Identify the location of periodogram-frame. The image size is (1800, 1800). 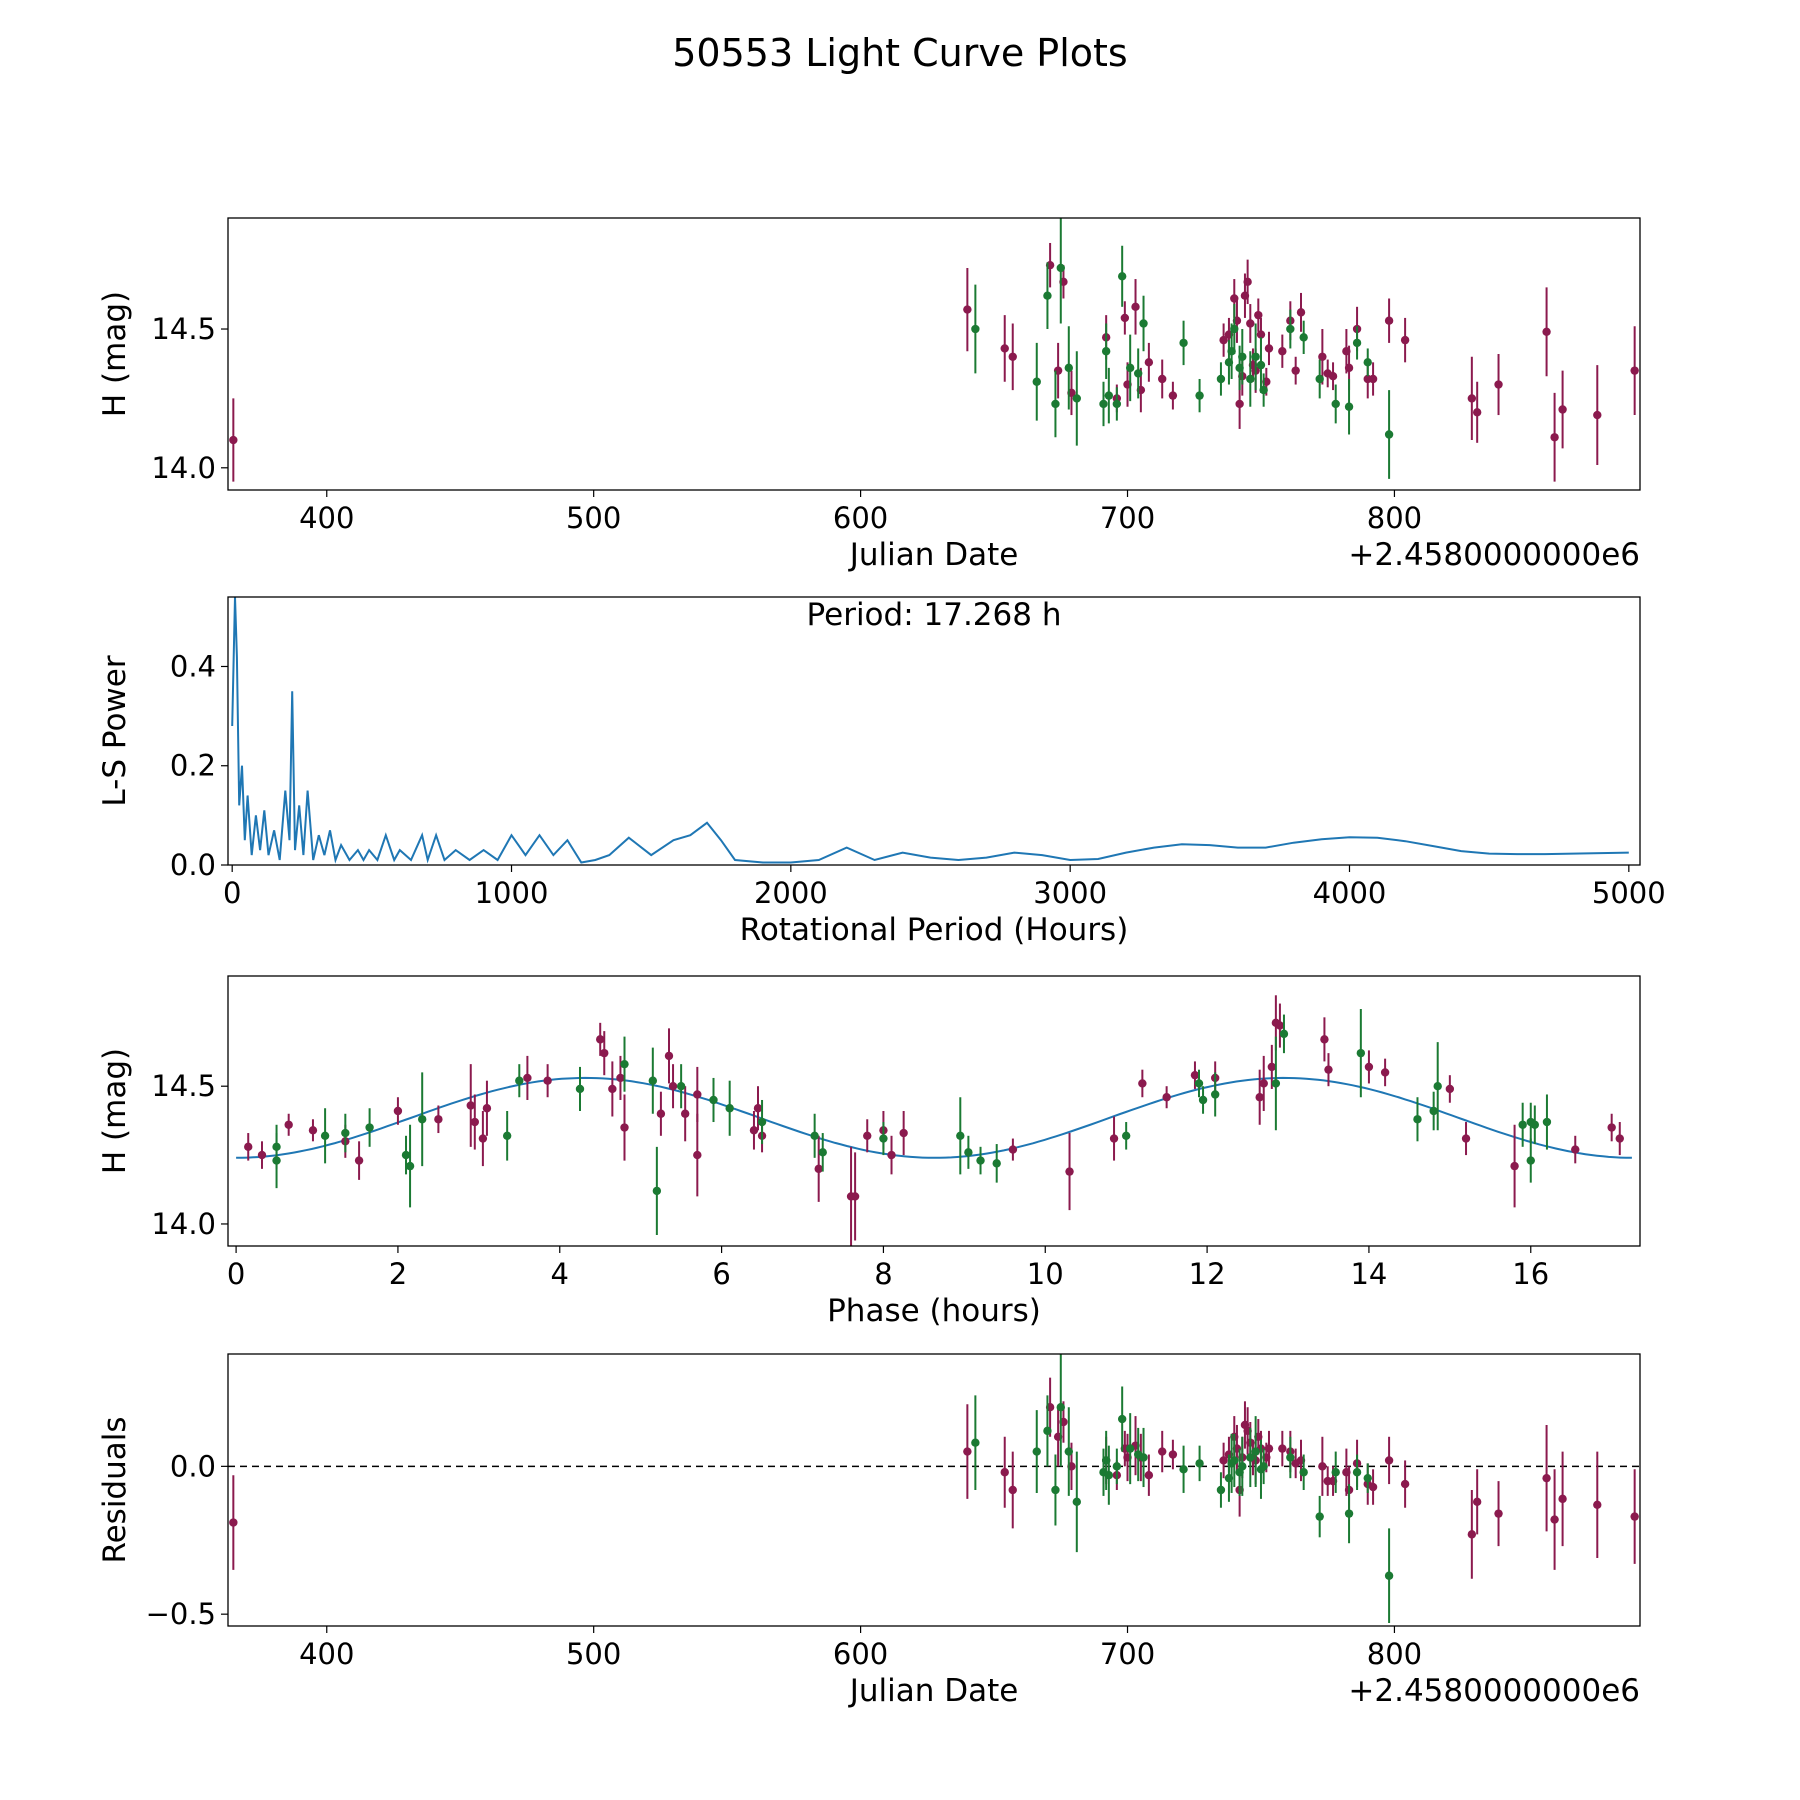
(934, 731).